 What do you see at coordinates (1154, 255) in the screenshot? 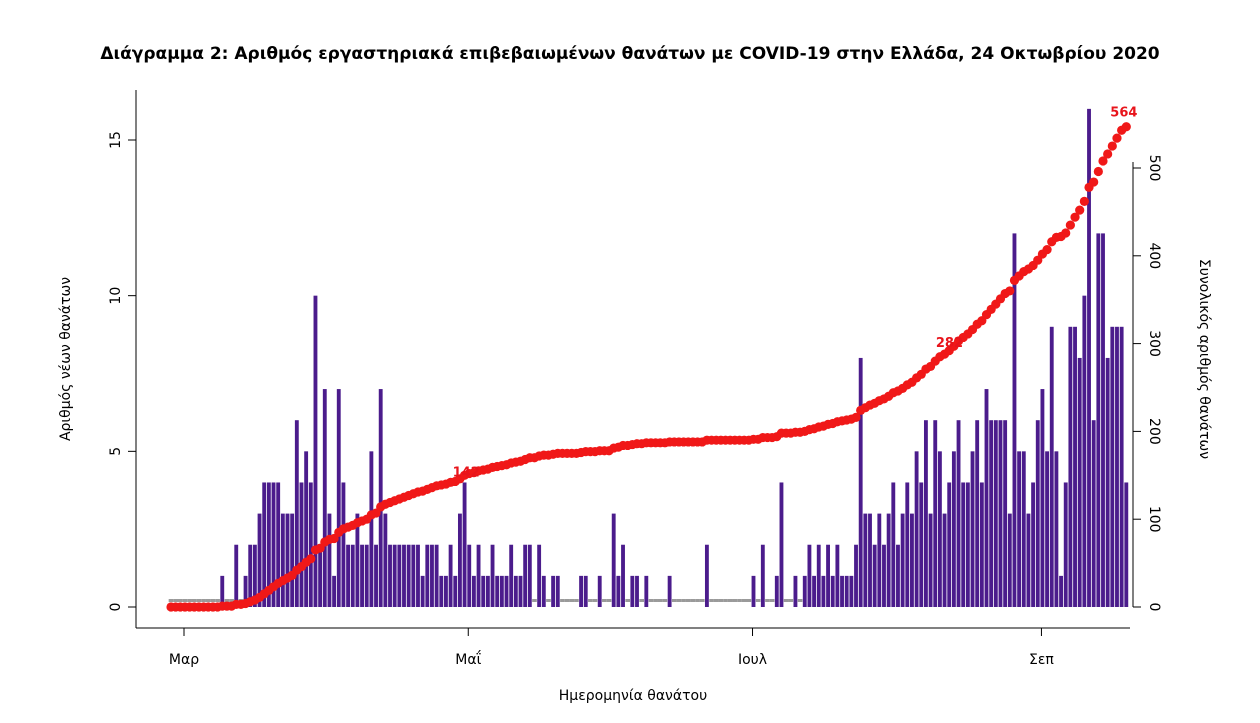
I see `y2-tick-label: 400` at bounding box center [1154, 255].